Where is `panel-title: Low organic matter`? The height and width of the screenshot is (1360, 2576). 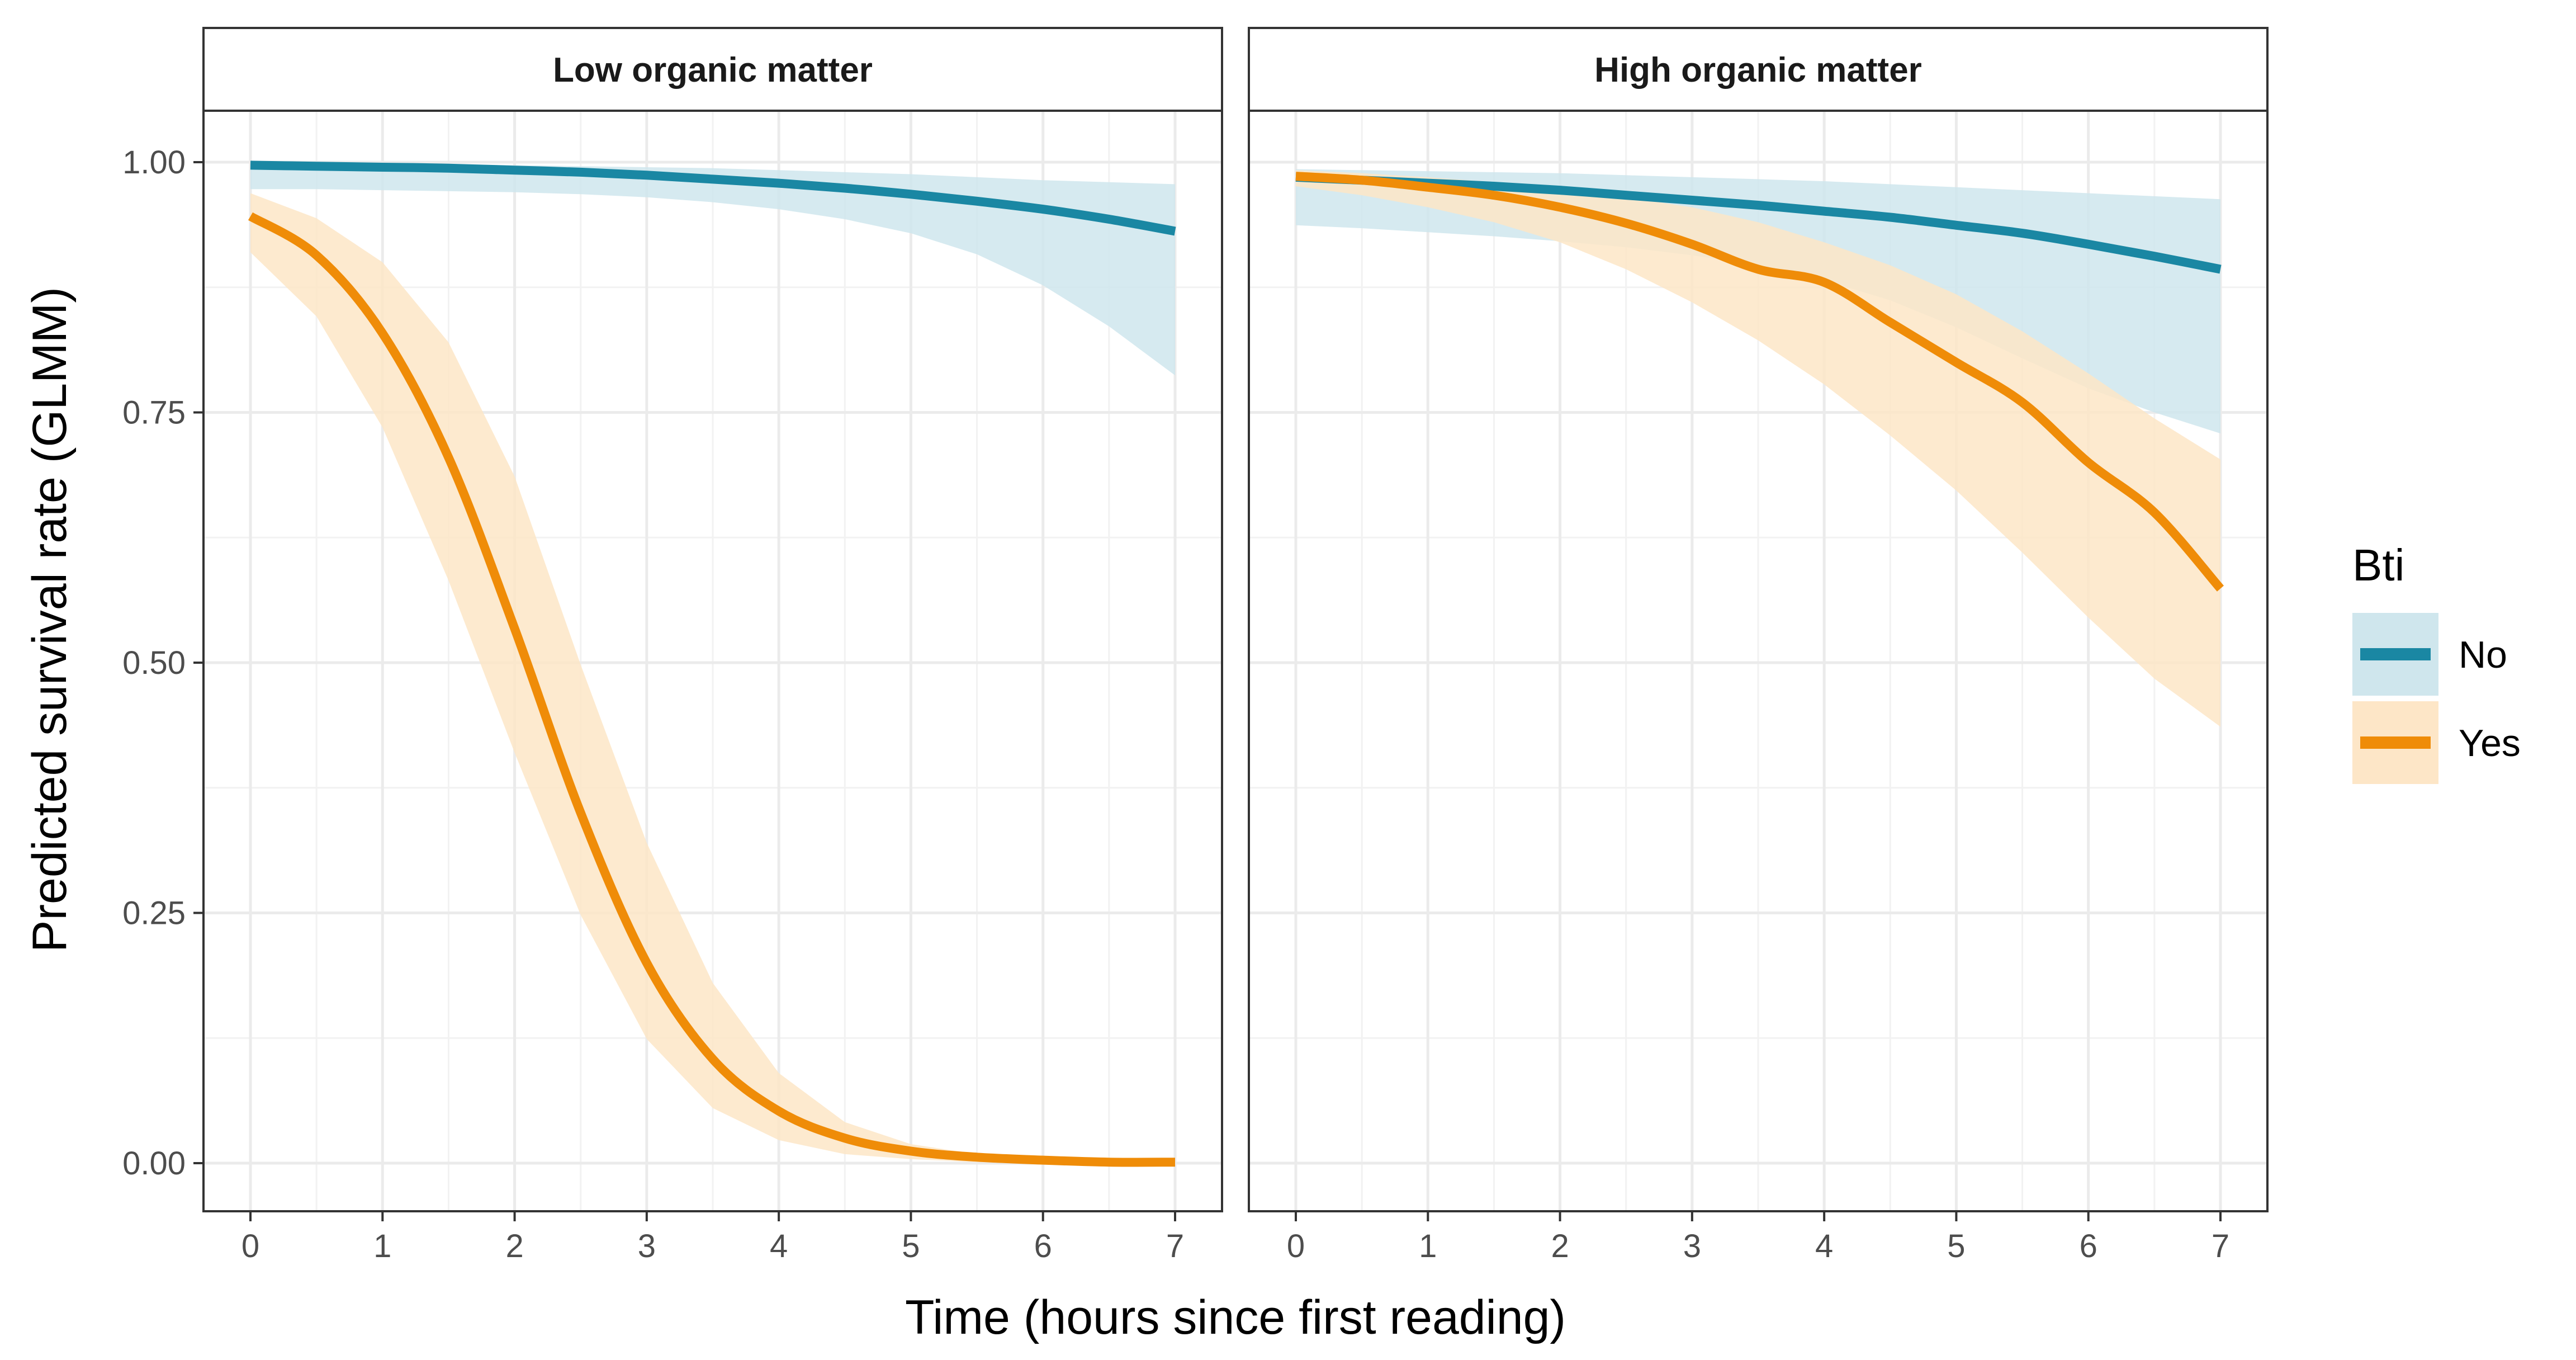
panel-title: Low organic matter is located at coordinates (713, 70).